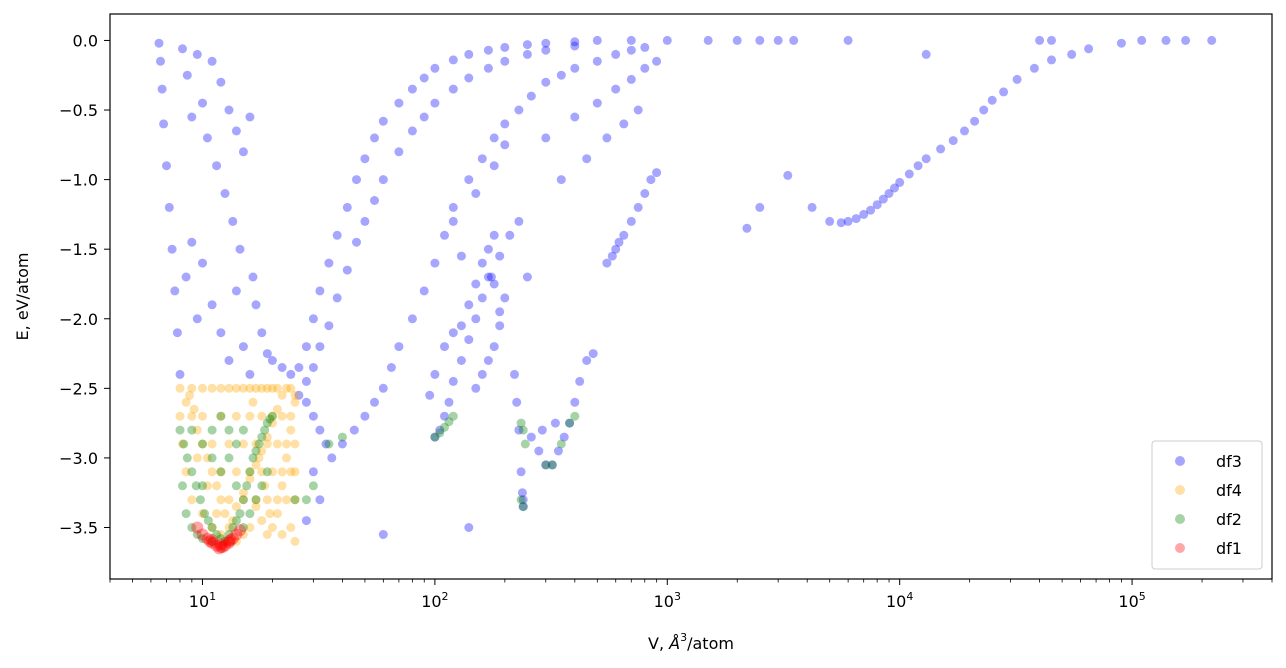 The image size is (1286, 668). Describe the element at coordinates (1131, 600) in the screenshot. I see `x-tick-label: 10⁵` at that location.